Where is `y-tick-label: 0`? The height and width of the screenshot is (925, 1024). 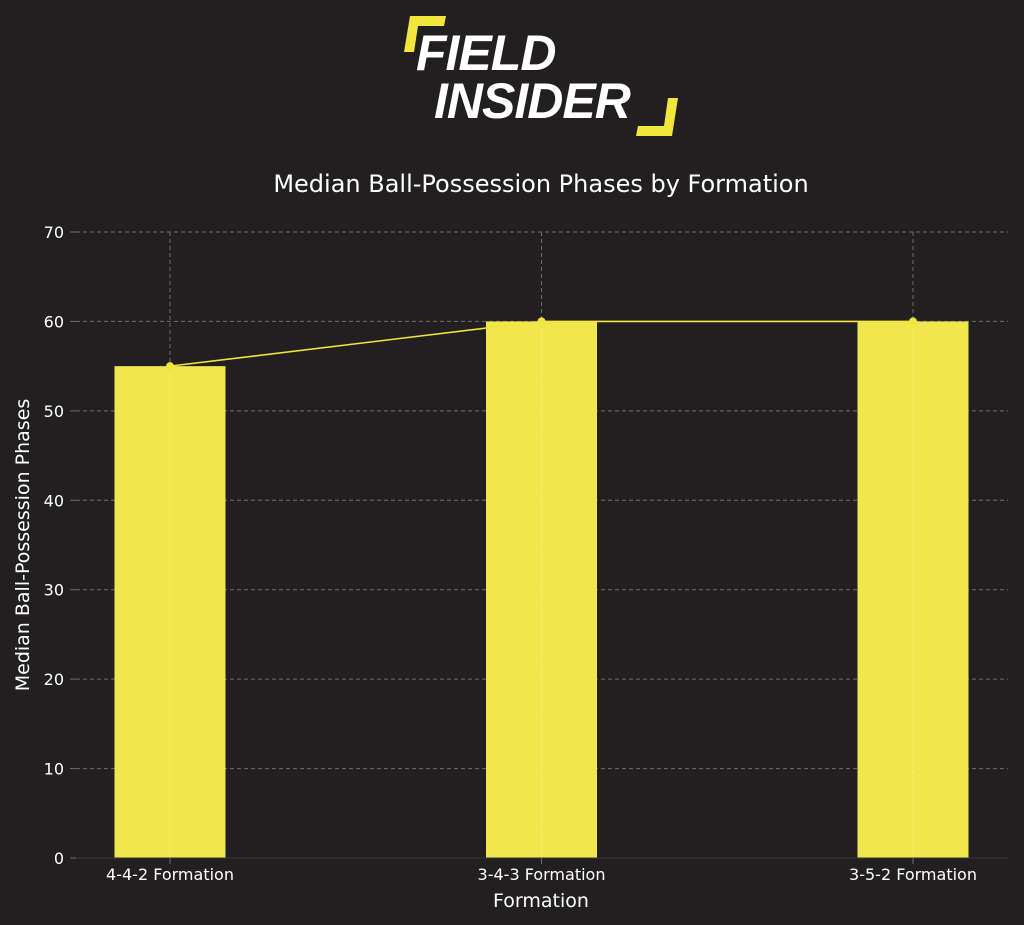
y-tick-label: 0 is located at coordinates (59, 858).